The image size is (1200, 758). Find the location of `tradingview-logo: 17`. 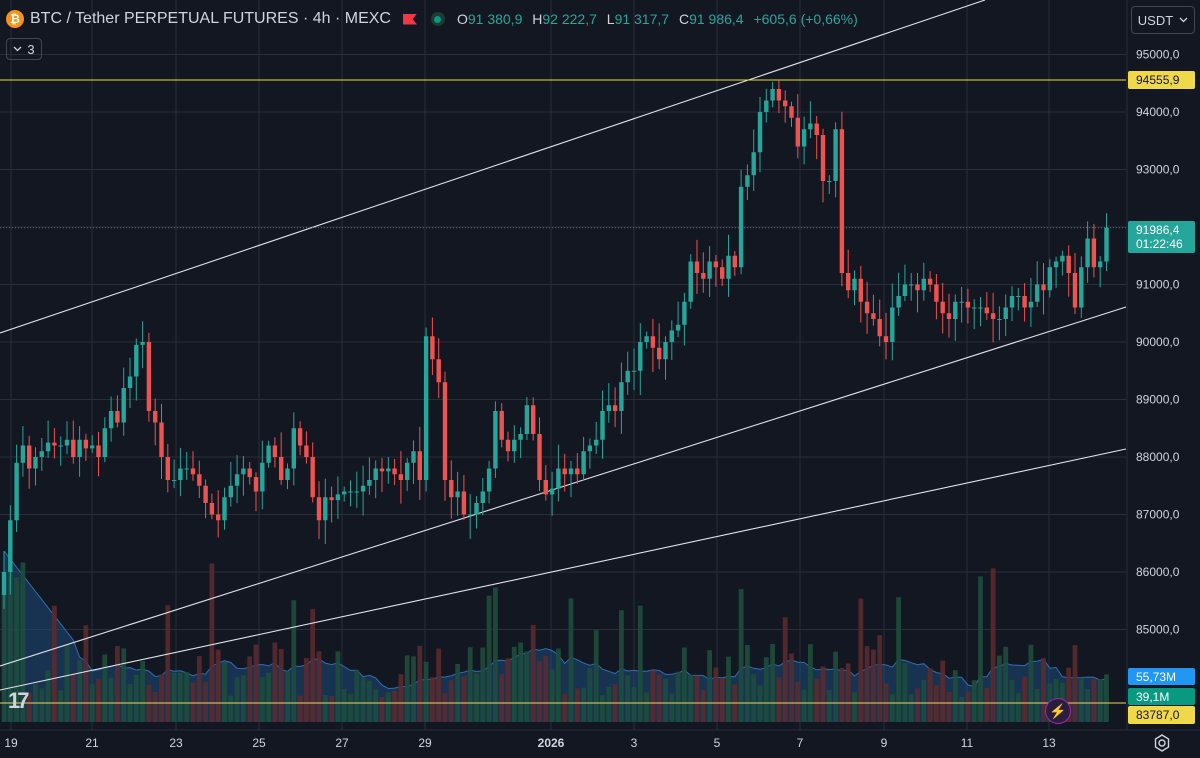

tradingview-logo: 17 is located at coordinates (19, 700).